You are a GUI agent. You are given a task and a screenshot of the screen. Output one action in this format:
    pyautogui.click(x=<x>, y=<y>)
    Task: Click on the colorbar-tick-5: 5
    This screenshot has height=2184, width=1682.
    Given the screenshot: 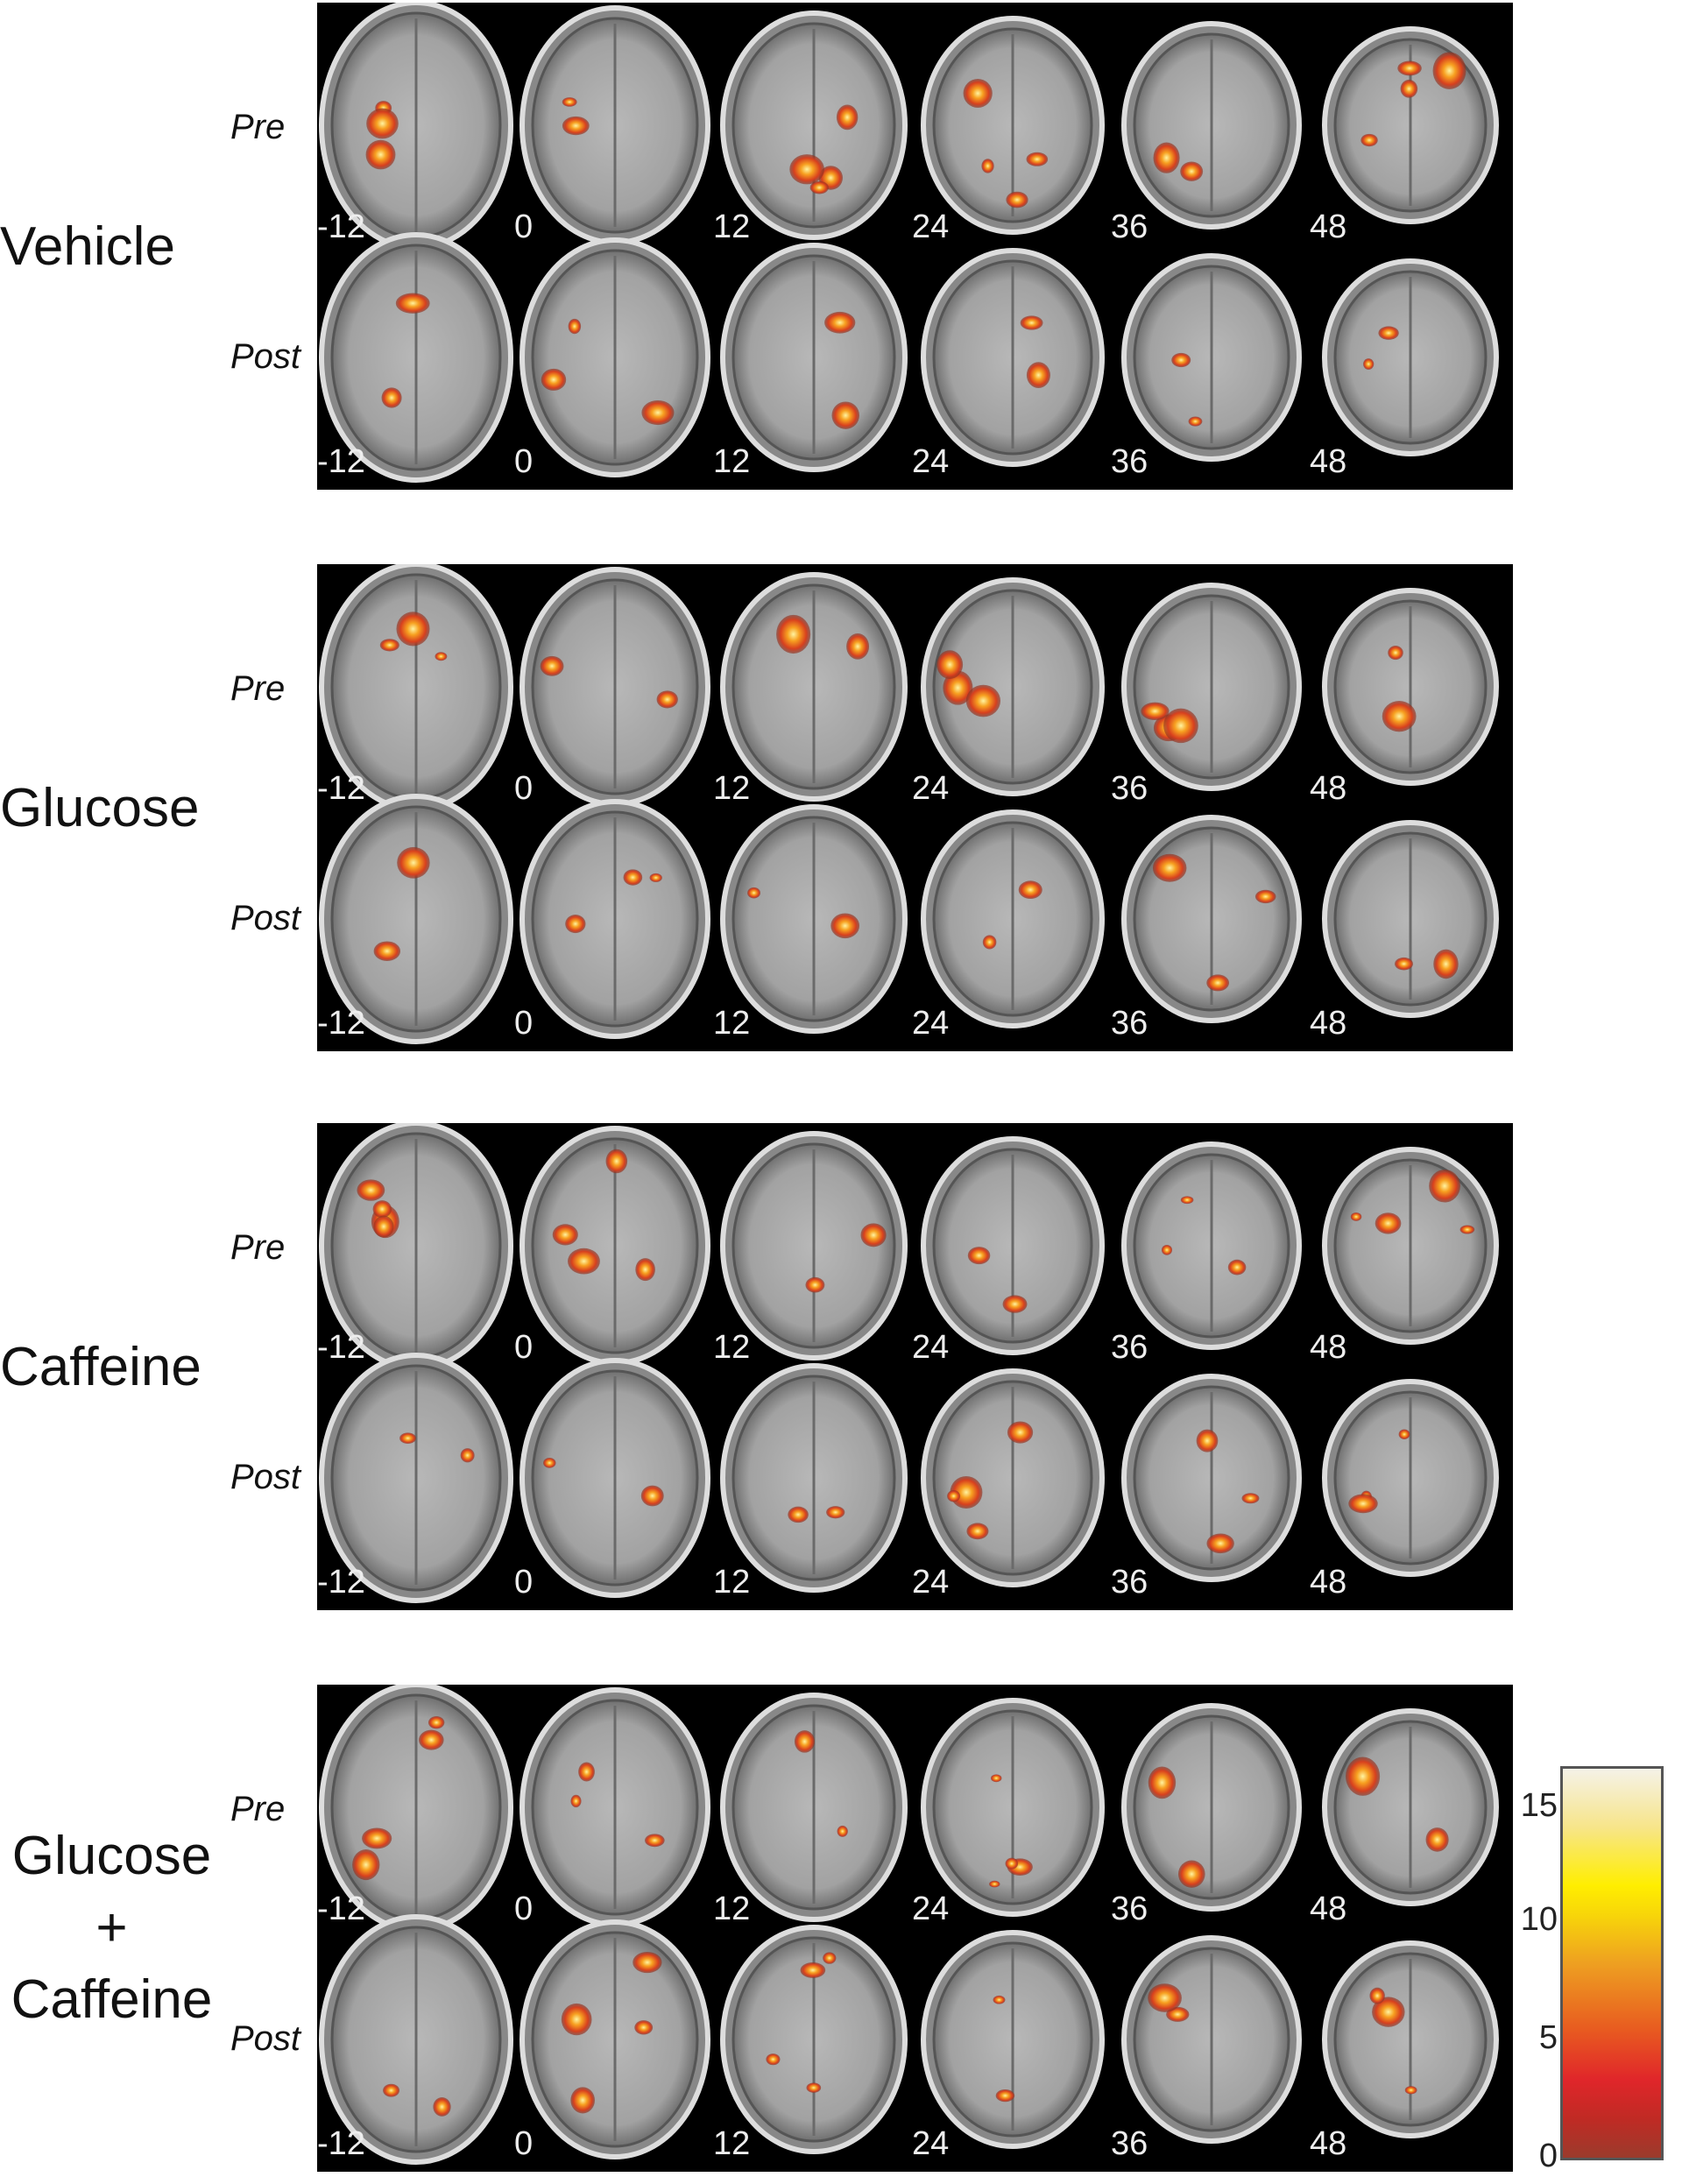 What is the action you would take?
    pyautogui.click(x=1548, y=2037)
    